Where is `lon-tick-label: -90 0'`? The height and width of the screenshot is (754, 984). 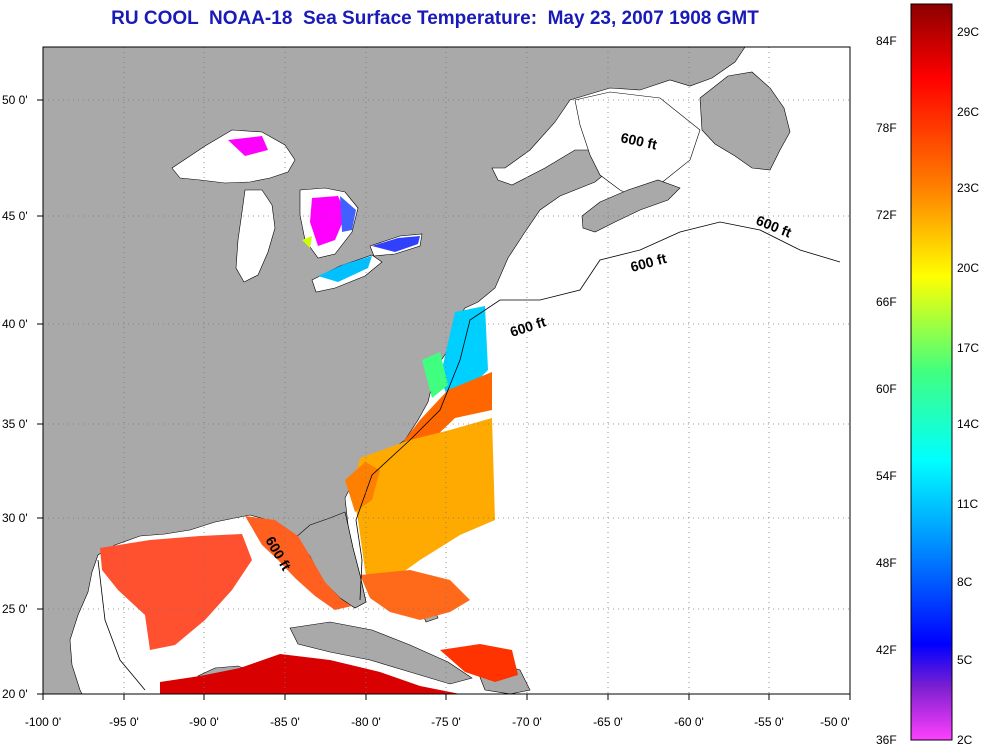
lon-tick-label: -90 0' is located at coordinates (204, 722).